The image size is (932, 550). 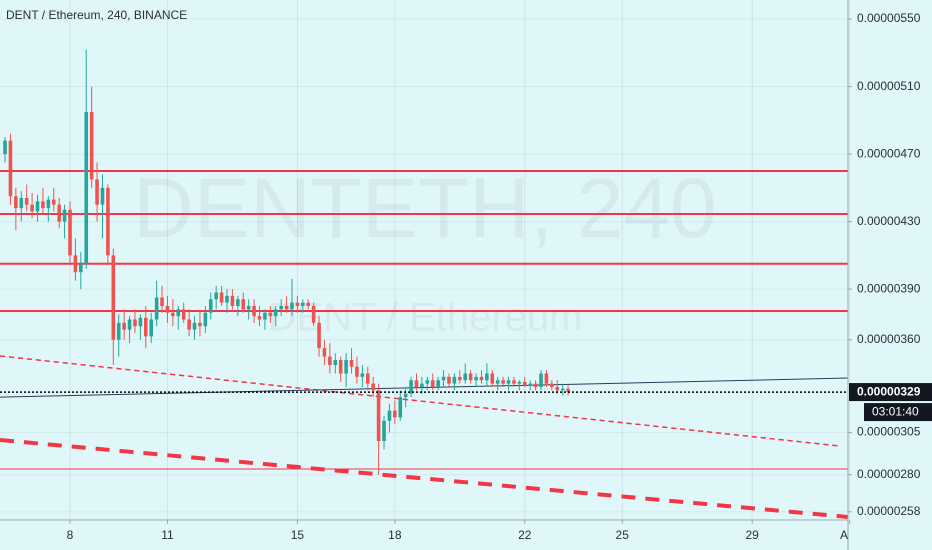 What do you see at coordinates (167, 535) in the screenshot?
I see `x-tick-label: 11` at bounding box center [167, 535].